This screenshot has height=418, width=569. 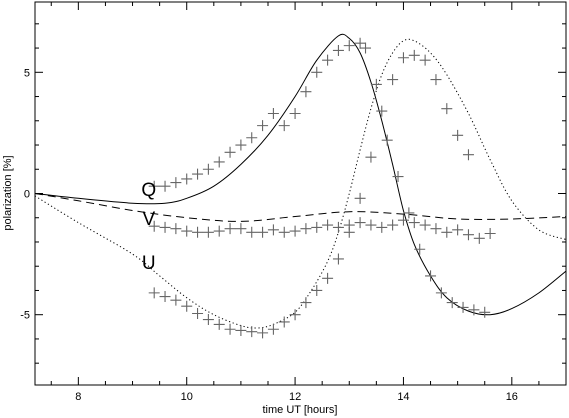 What do you see at coordinates (27, 195) in the screenshot?
I see `y-tick-label: 0` at bounding box center [27, 195].